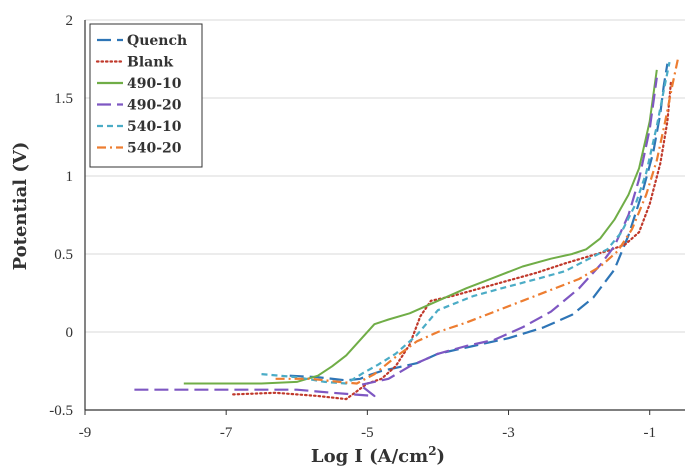  Describe the element at coordinates (226, 433) in the screenshot. I see `x-tick-label-1: -7` at that location.